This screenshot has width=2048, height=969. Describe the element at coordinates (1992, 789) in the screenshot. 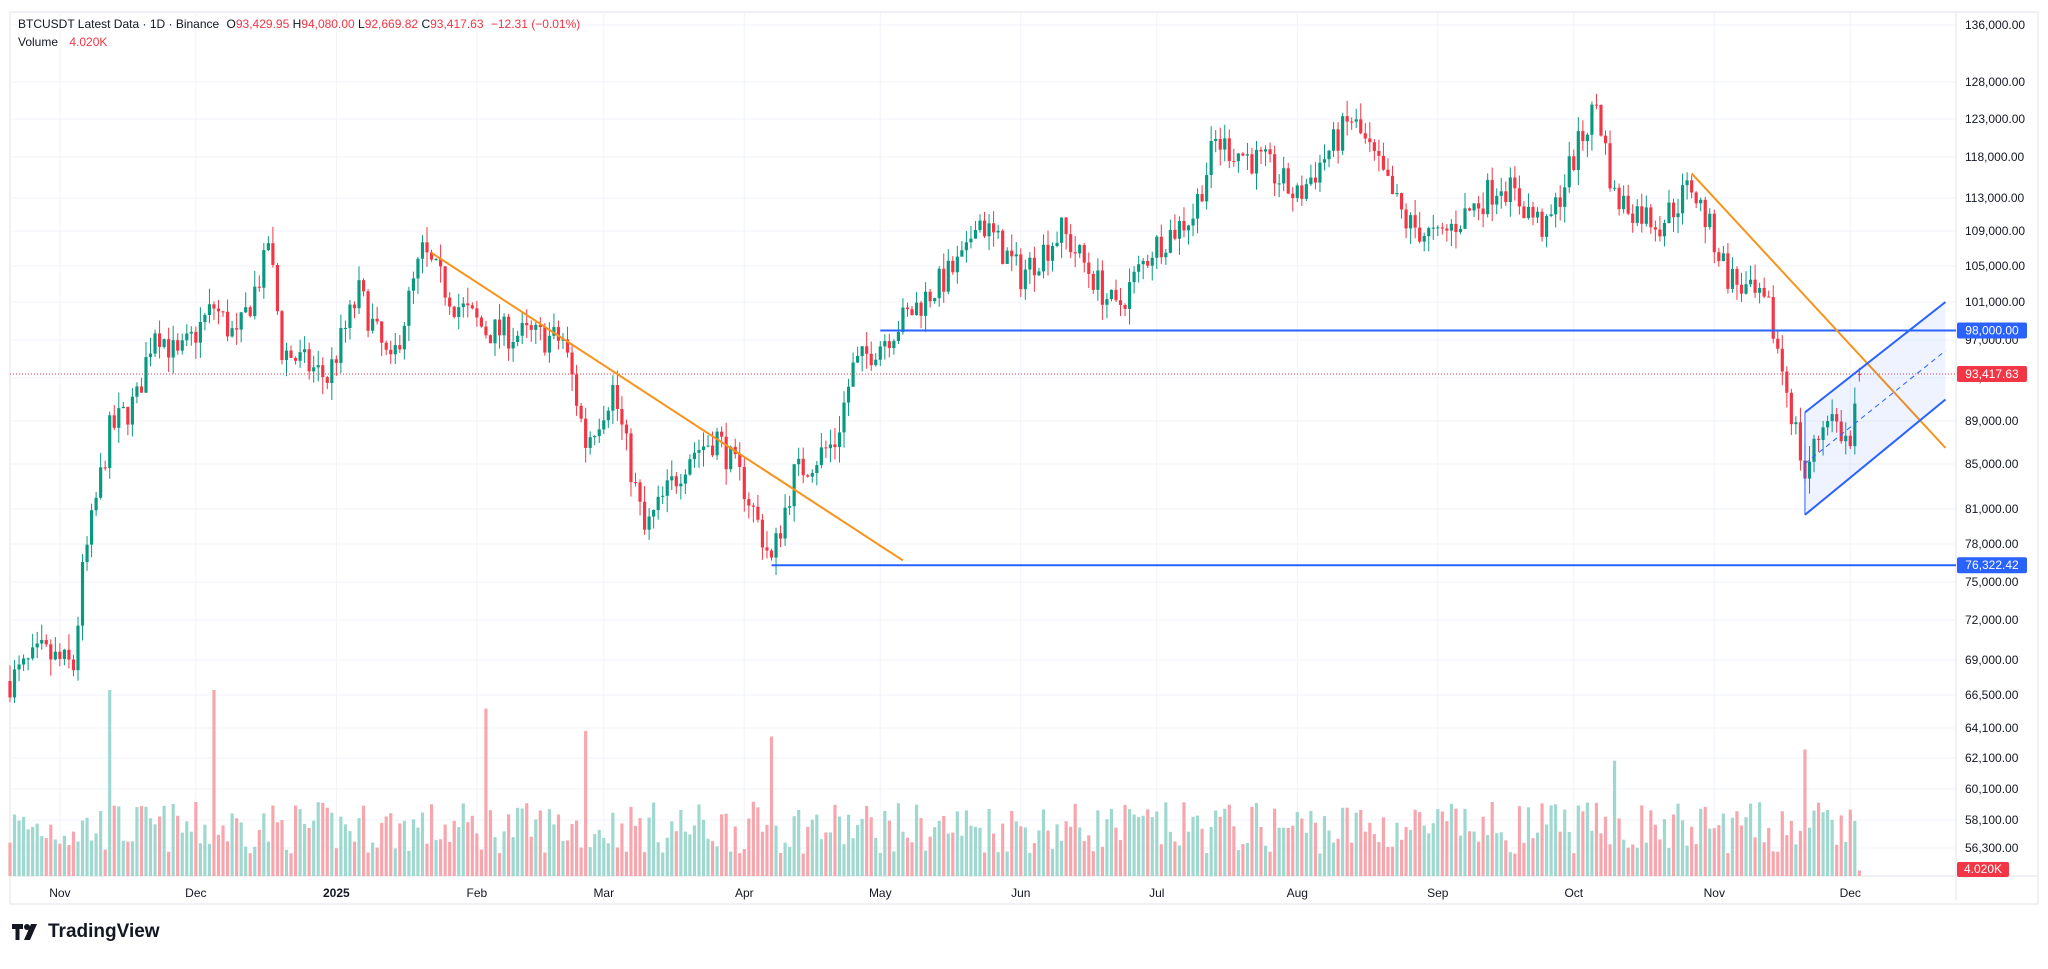

I see `price-tick-label: 60,100.00` at that location.